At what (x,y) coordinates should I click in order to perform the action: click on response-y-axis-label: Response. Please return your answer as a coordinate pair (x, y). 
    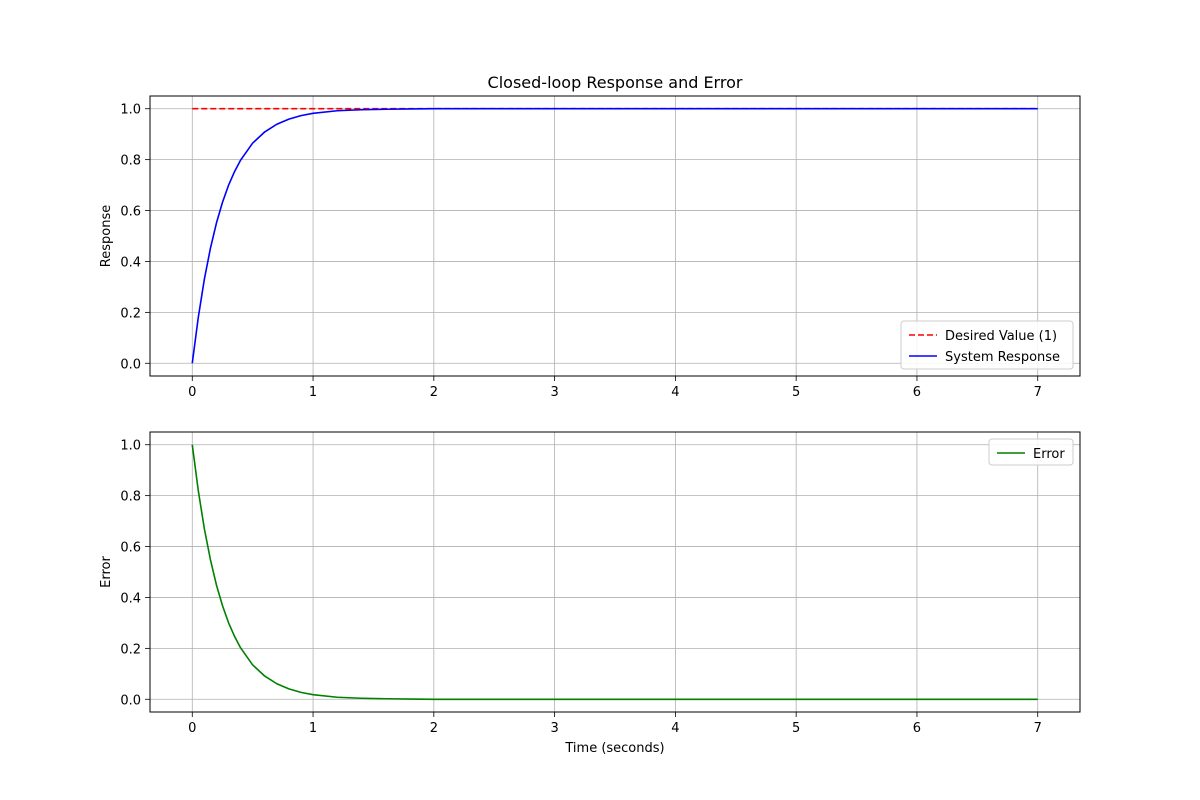
    Looking at the image, I should click on (106, 236).